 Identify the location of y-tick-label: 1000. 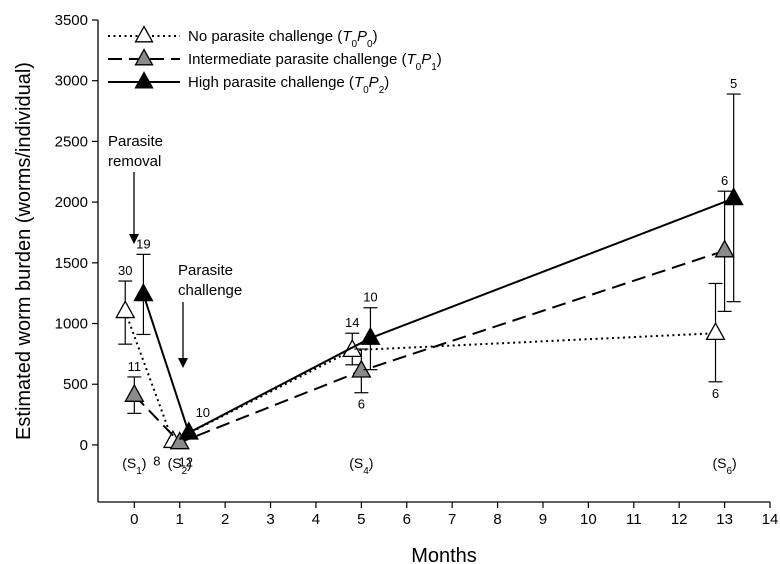
(71, 324).